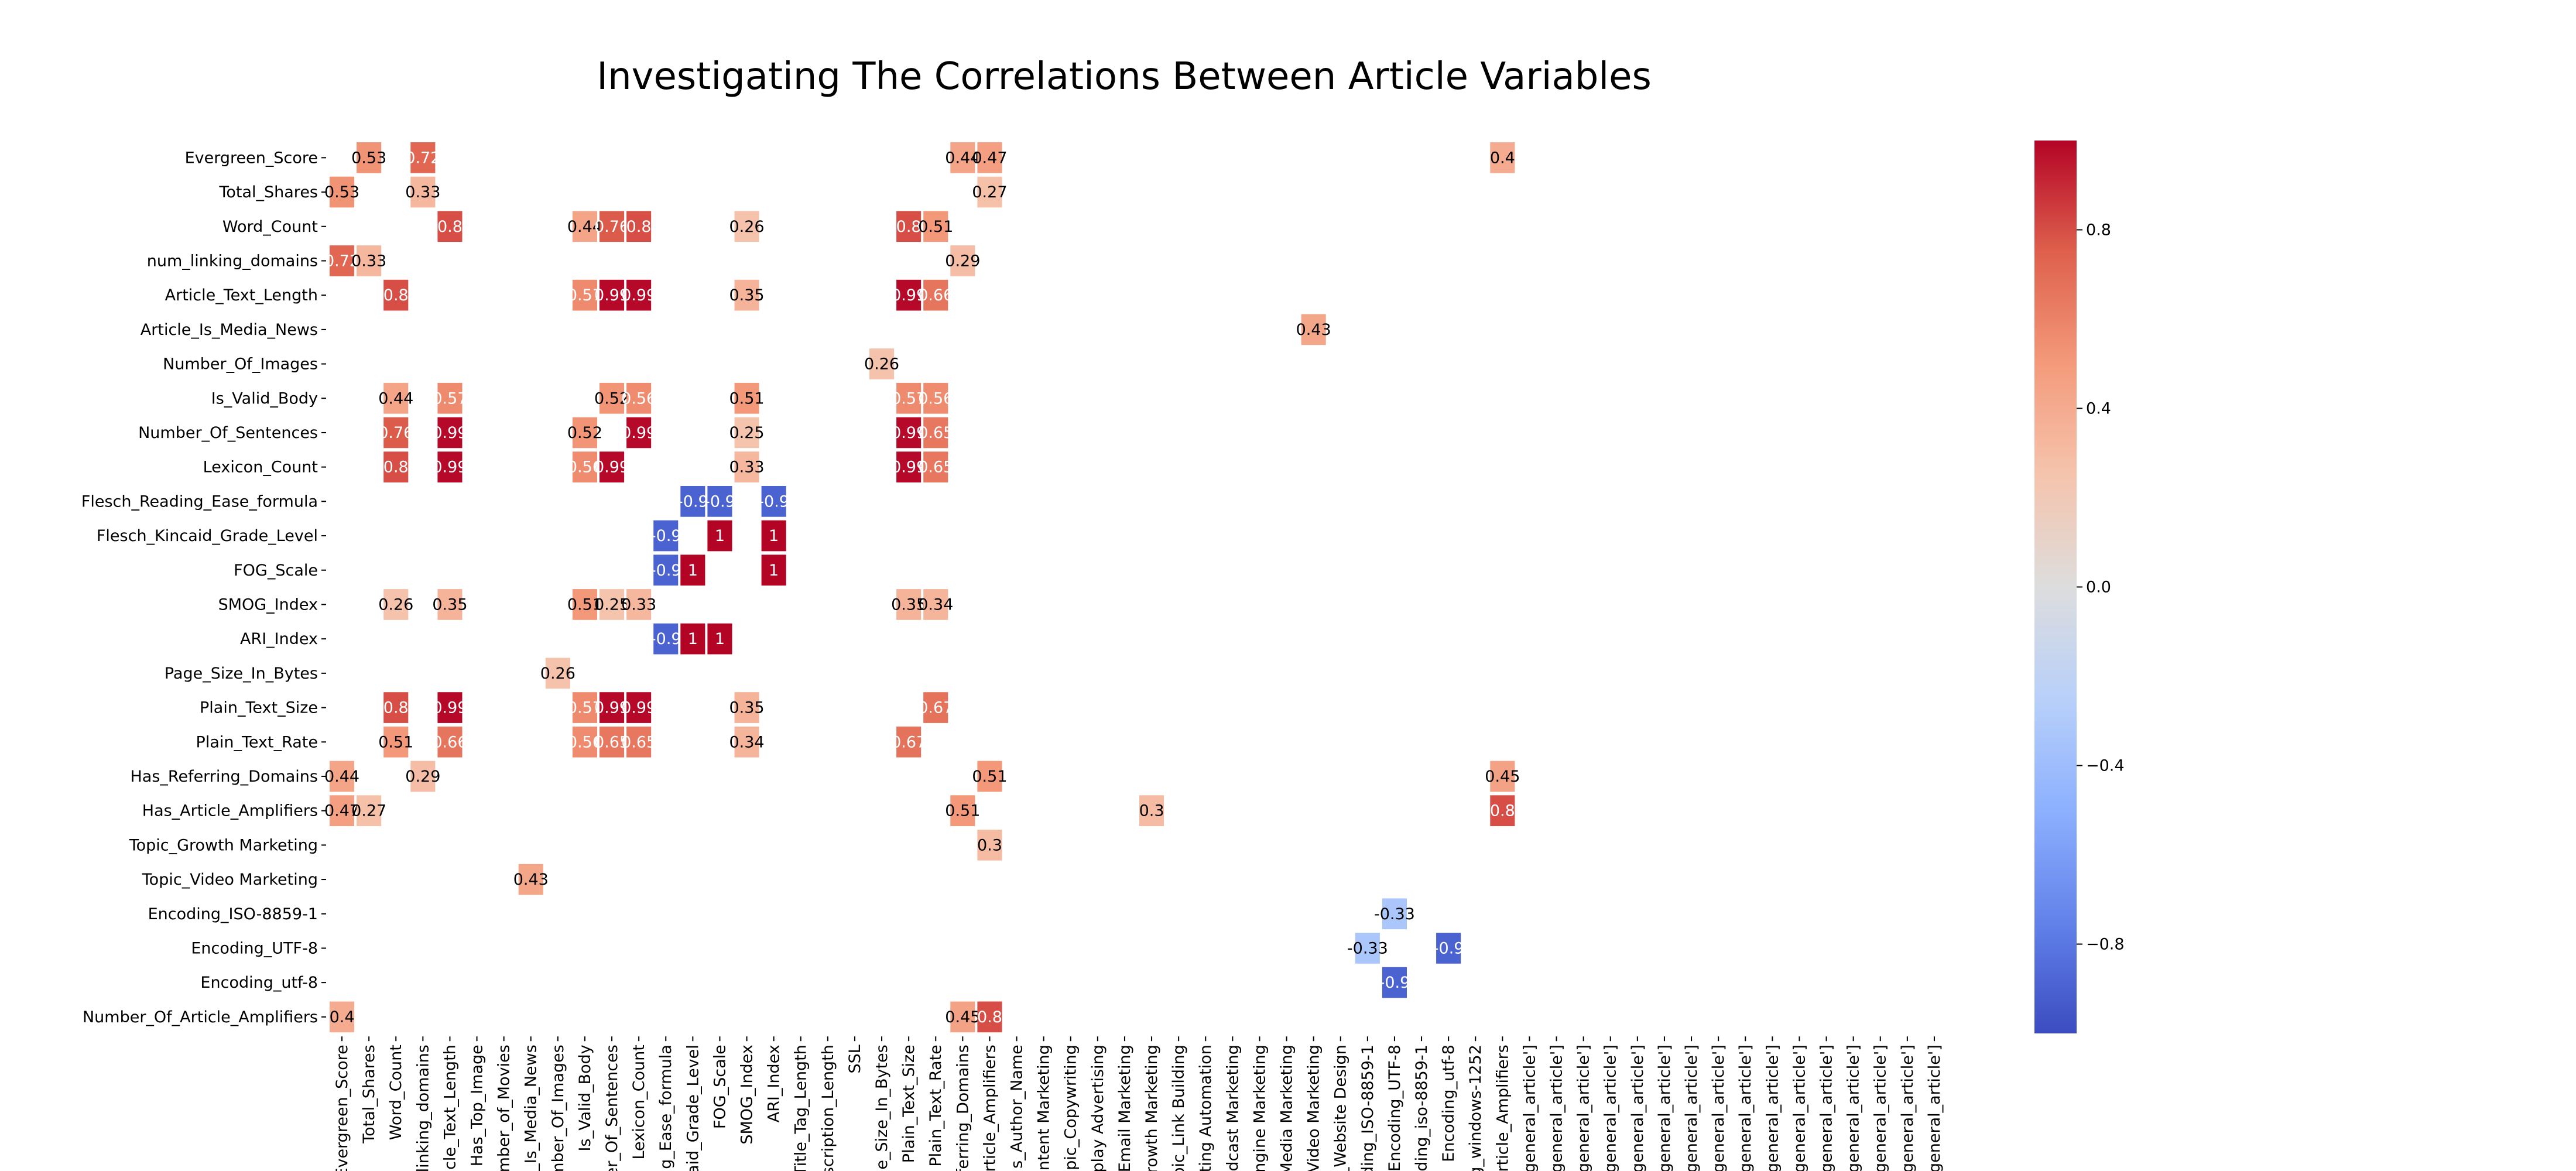  Describe the element at coordinates (232, 261) in the screenshot. I see `row-tick-label: num_linking_domains` at that location.